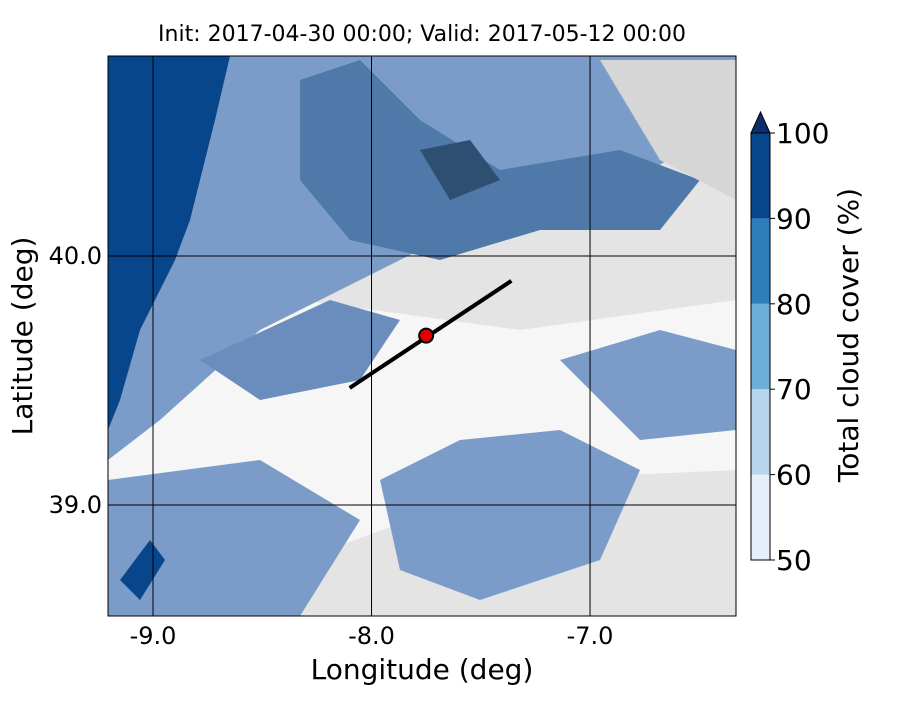  I want to click on y-tick-label: 39.0, so click(75, 505).